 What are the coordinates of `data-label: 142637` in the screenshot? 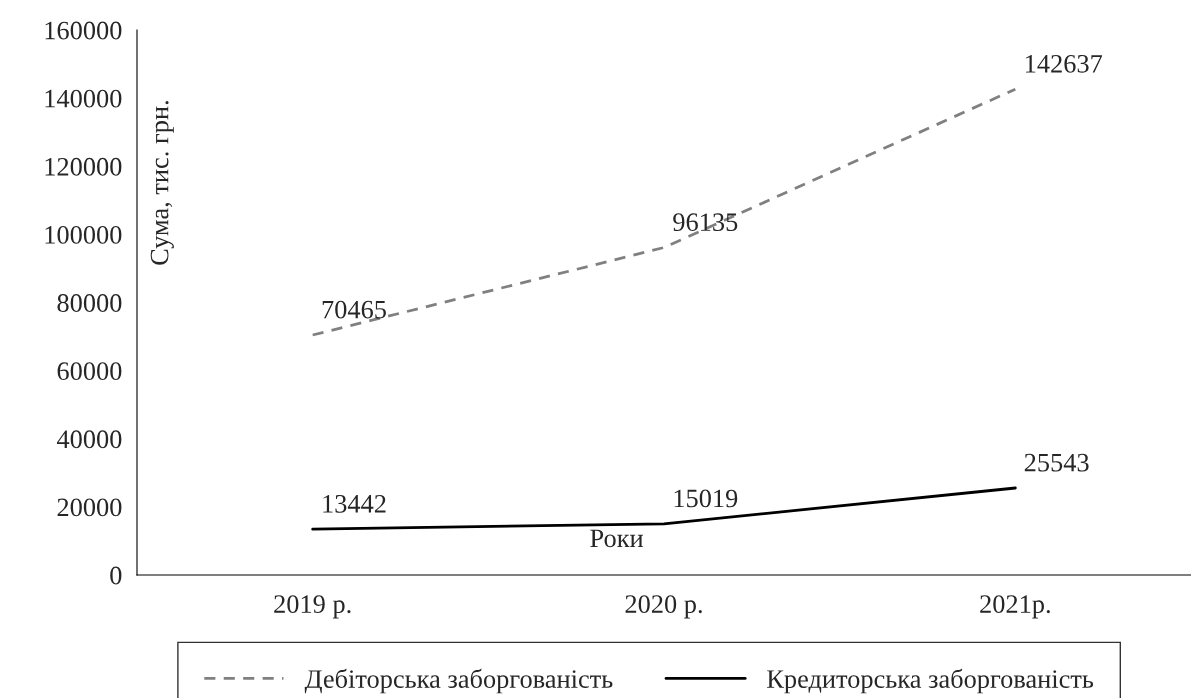 It's located at (1064, 63).